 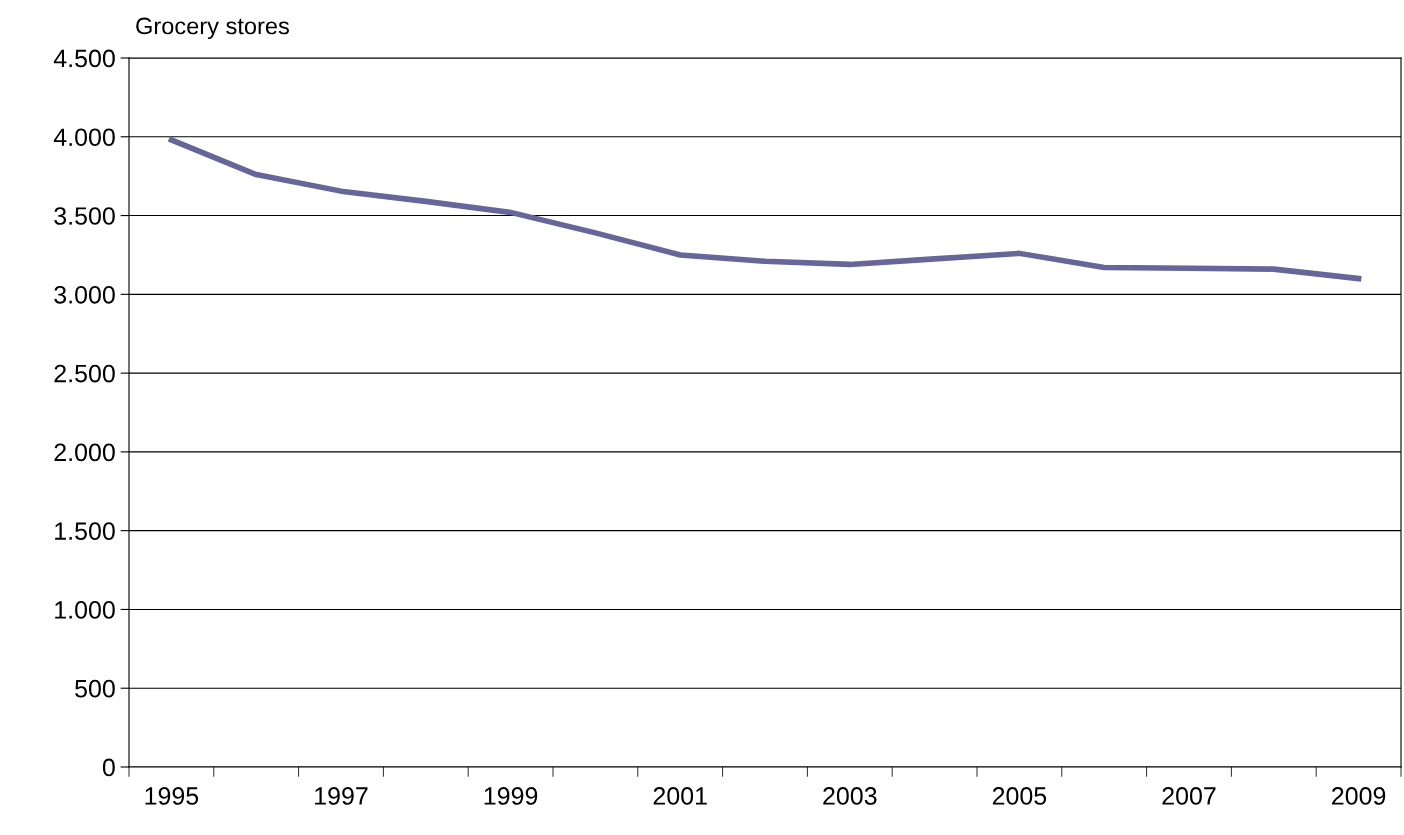 I want to click on x-tick-label: 2009, so click(x=1359, y=796).